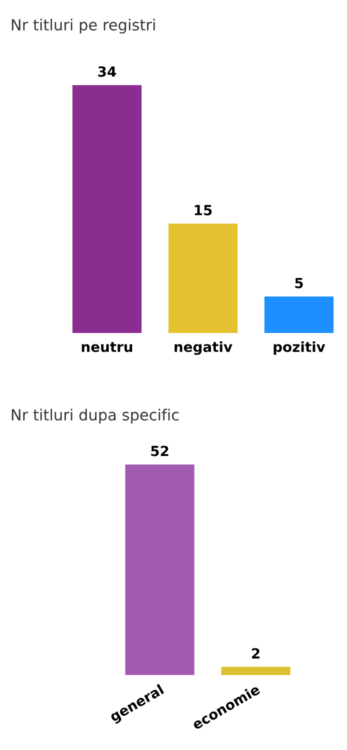 The height and width of the screenshot is (750, 347). Describe the element at coordinates (107, 71) in the screenshot. I see `data-label: 34` at that location.